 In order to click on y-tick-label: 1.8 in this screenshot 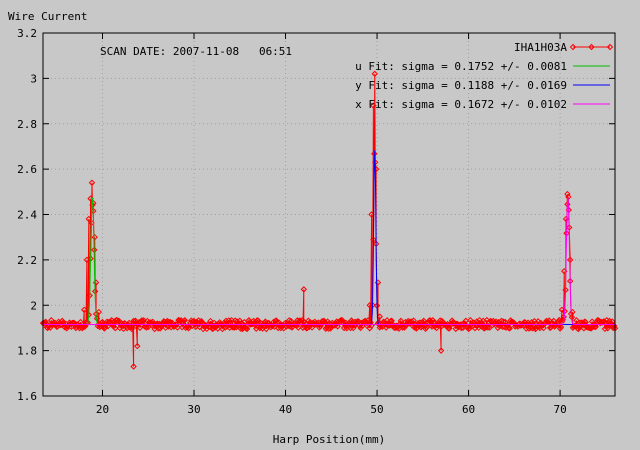, I will do `click(27, 351)`.